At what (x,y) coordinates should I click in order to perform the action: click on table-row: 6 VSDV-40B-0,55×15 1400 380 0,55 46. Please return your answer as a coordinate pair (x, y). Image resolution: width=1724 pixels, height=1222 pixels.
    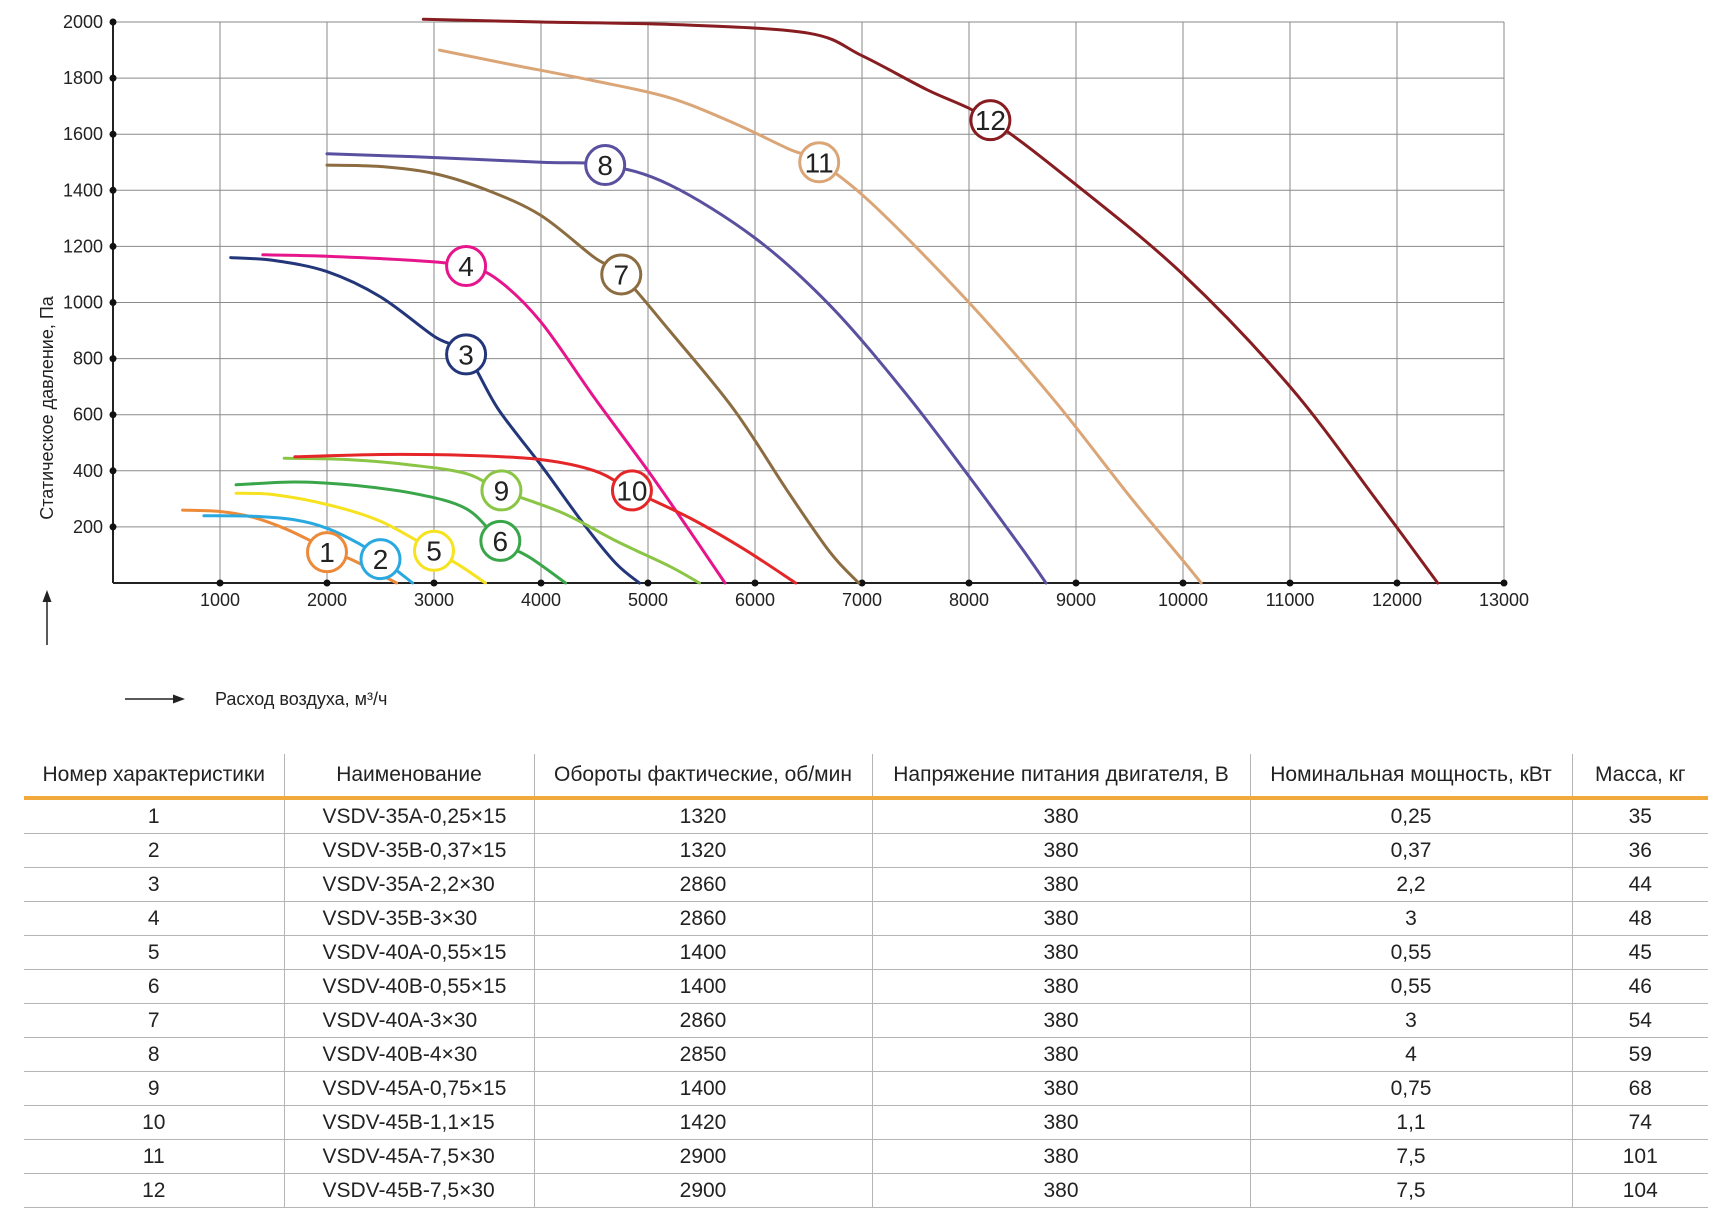
    Looking at the image, I should click on (866, 986).